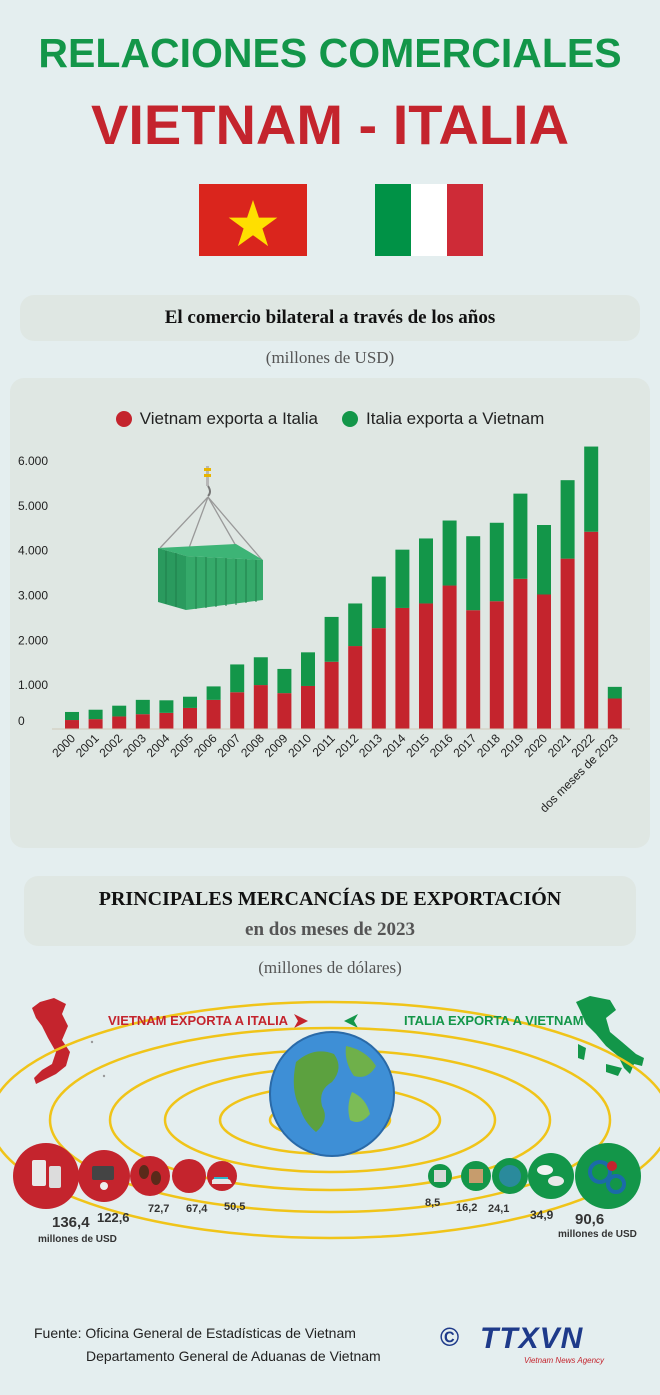 Image resolution: width=660 pixels, height=1395 pixels. Describe the element at coordinates (455, 418) in the screenshot. I see `legend-label-italy: Italia exporta a Vietnam` at that location.